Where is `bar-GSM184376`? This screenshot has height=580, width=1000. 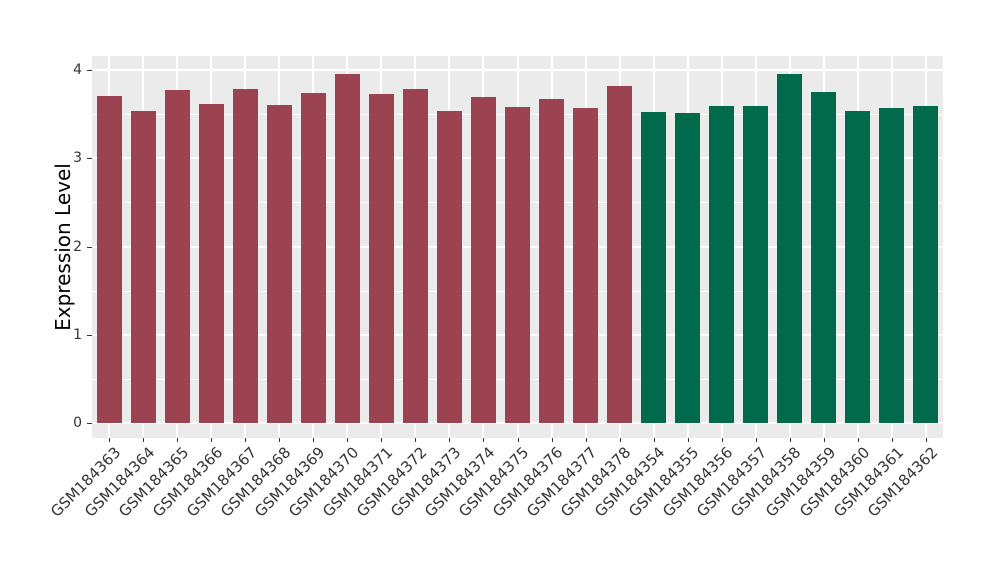
bar-GSM184376 is located at coordinates (552, 261).